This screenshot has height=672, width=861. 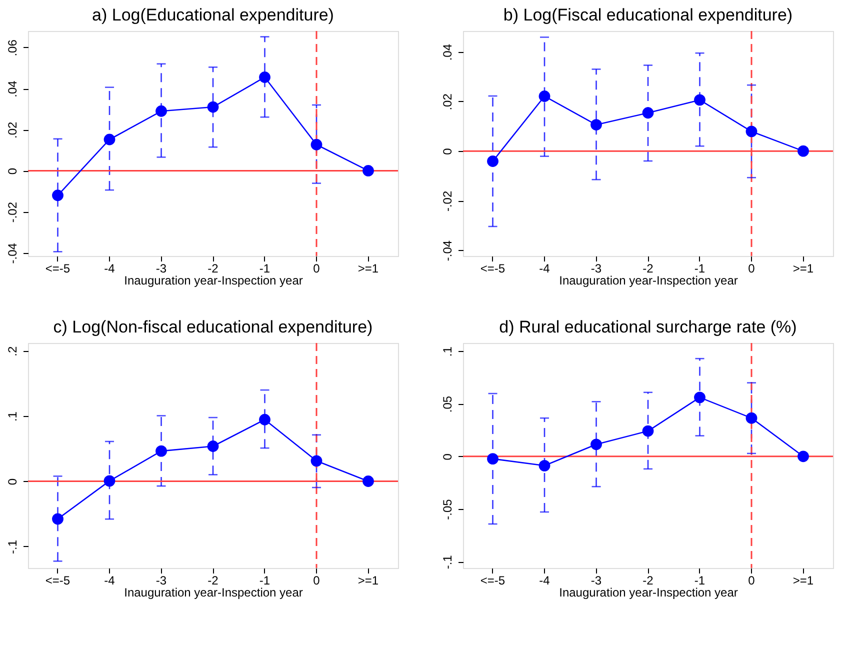 I want to click on chart-title: d) Rural educational surcharge rate (%), so click(x=648, y=326).